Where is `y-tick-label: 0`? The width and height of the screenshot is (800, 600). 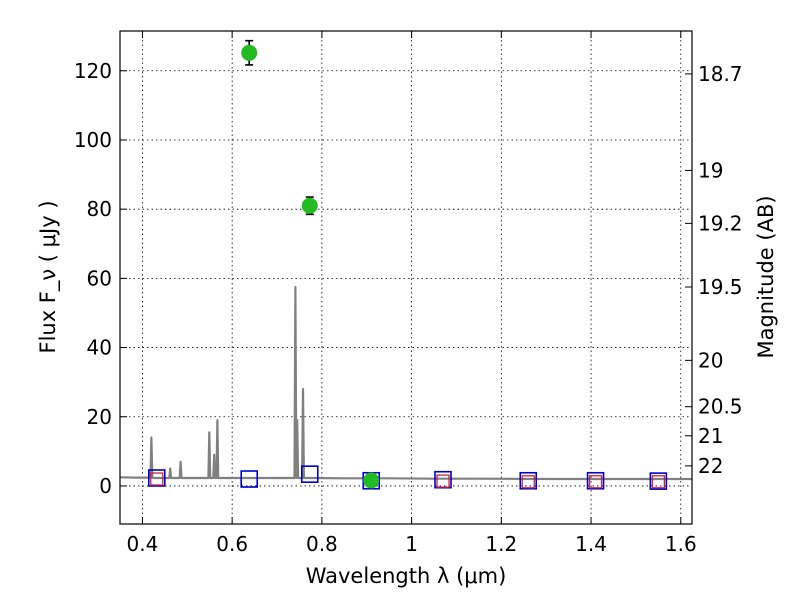
y-tick-label: 0 is located at coordinates (105, 486).